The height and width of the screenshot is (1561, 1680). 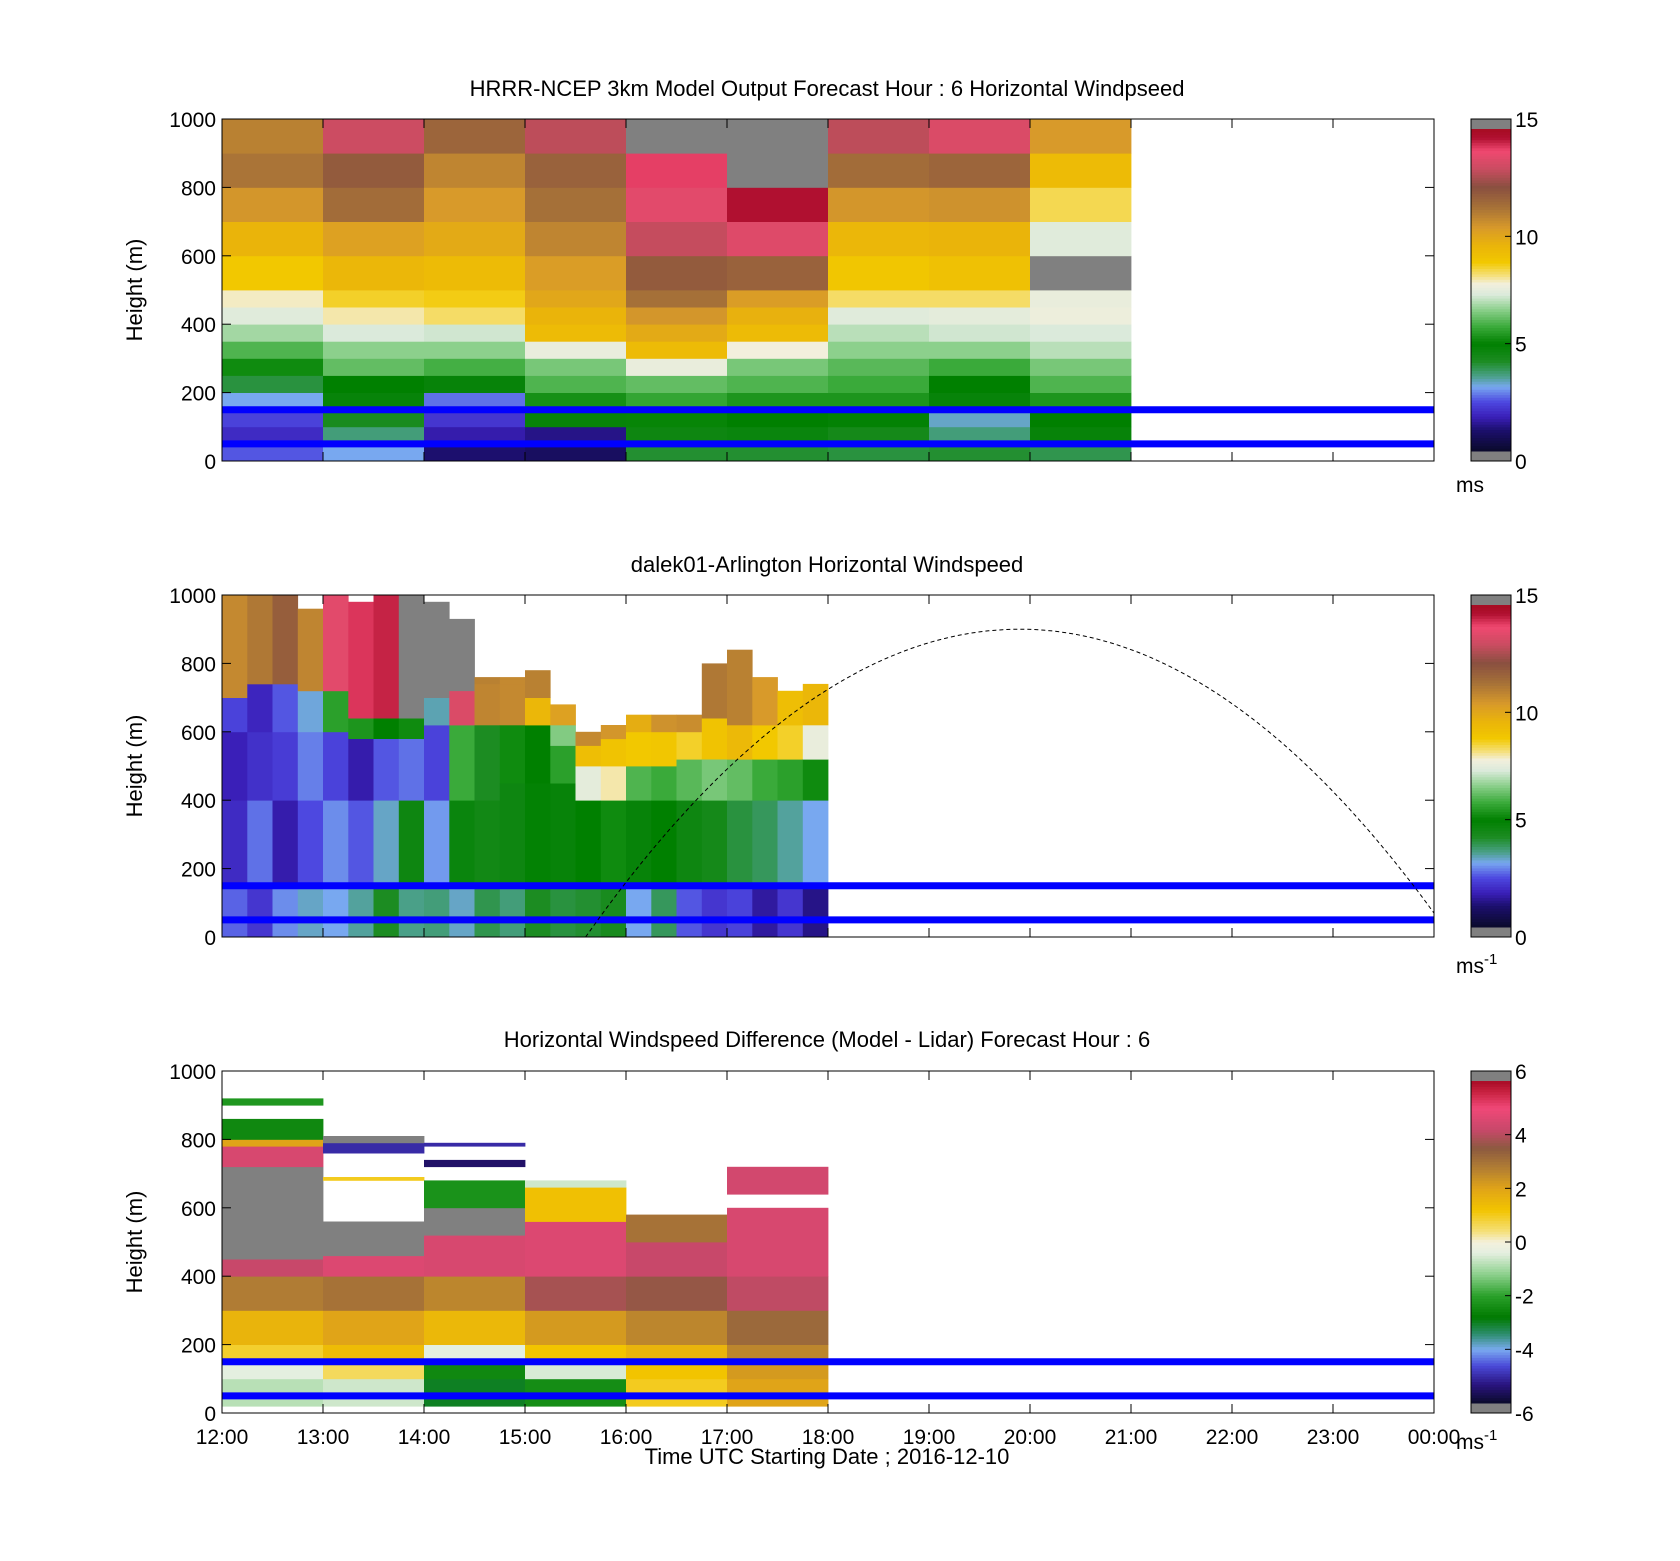 What do you see at coordinates (198, 257) in the screenshot?
I see `y-tick-label: 600` at bounding box center [198, 257].